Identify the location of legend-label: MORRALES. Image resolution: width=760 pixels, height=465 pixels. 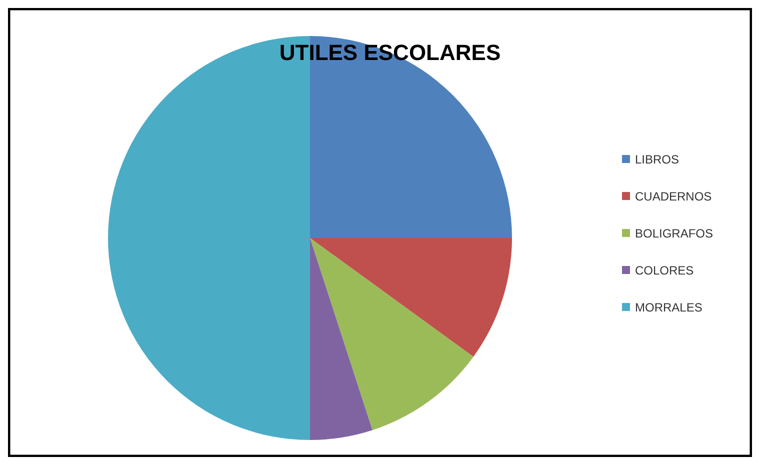
(668, 307).